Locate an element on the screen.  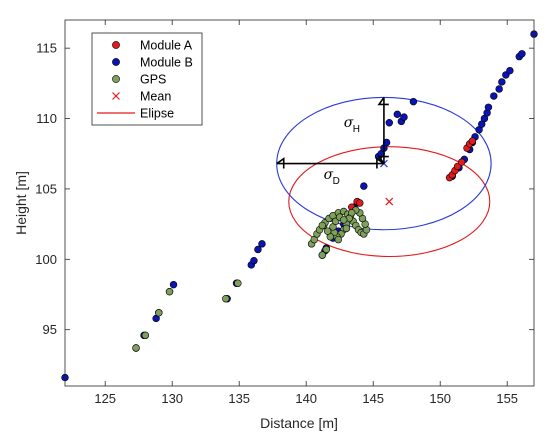
x-tick-label: 145 is located at coordinates (373, 398).